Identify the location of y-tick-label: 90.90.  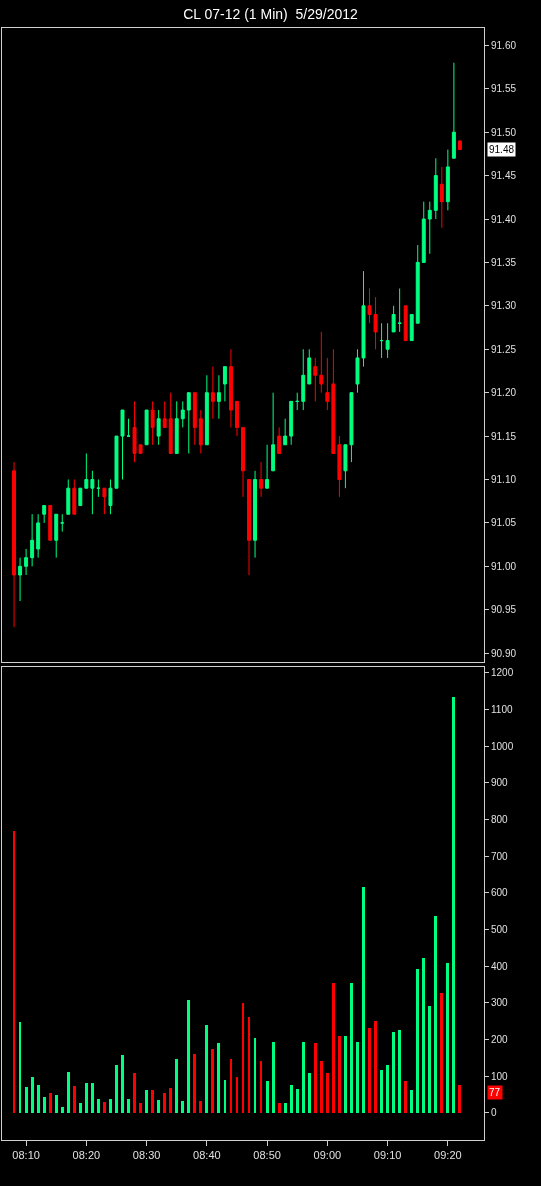
(504, 653).